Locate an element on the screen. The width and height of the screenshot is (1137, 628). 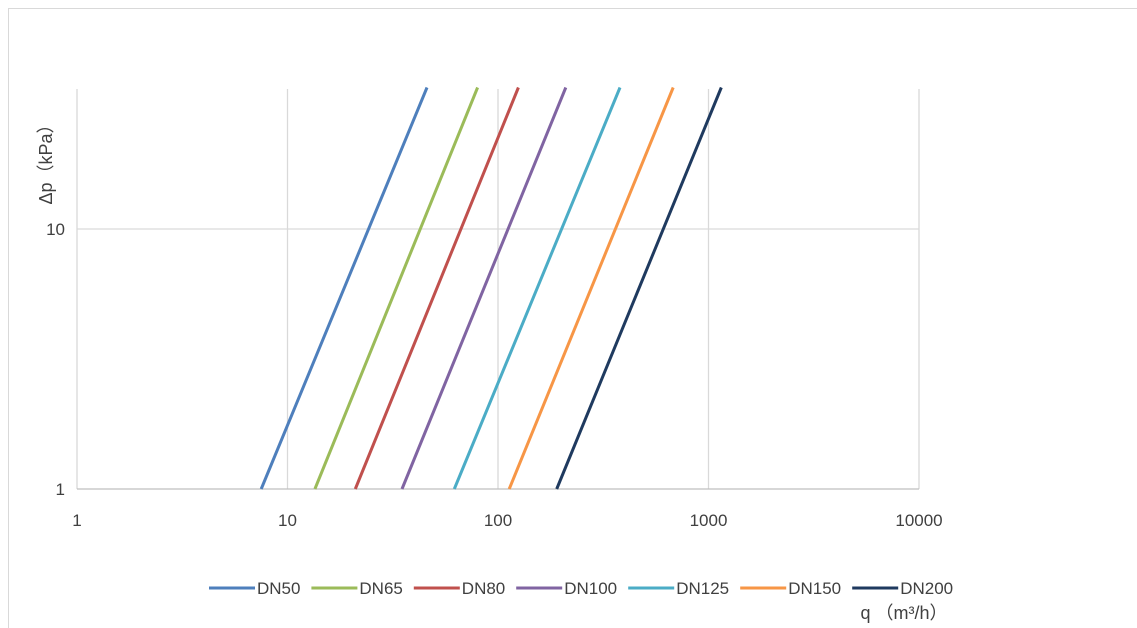
legend-label: DN150 is located at coordinates (814, 588).